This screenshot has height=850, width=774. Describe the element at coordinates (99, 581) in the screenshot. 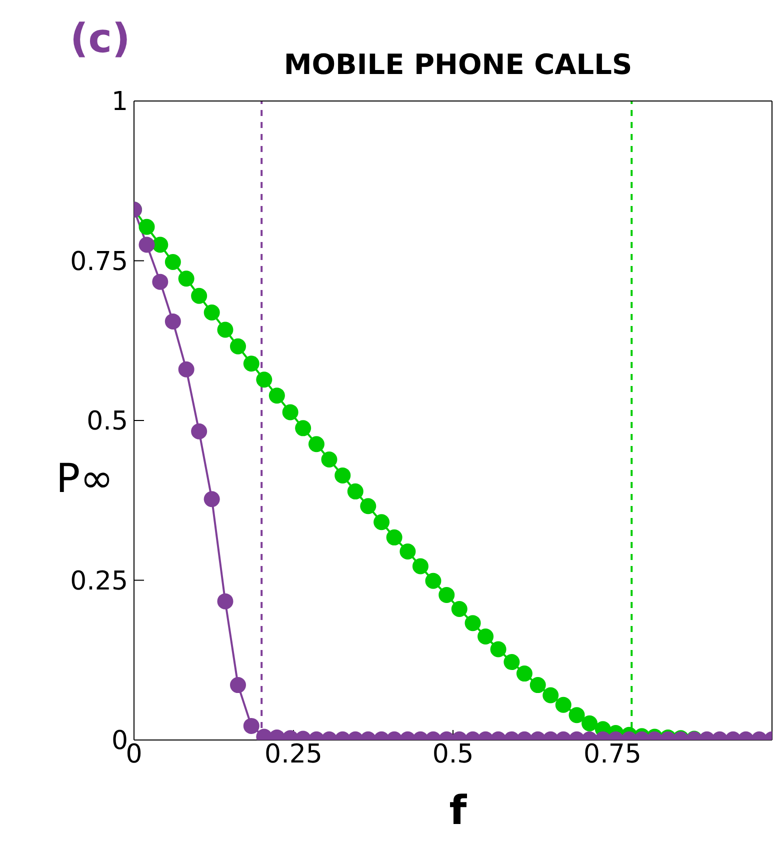

I see `y-tick-label: 0.25` at that location.